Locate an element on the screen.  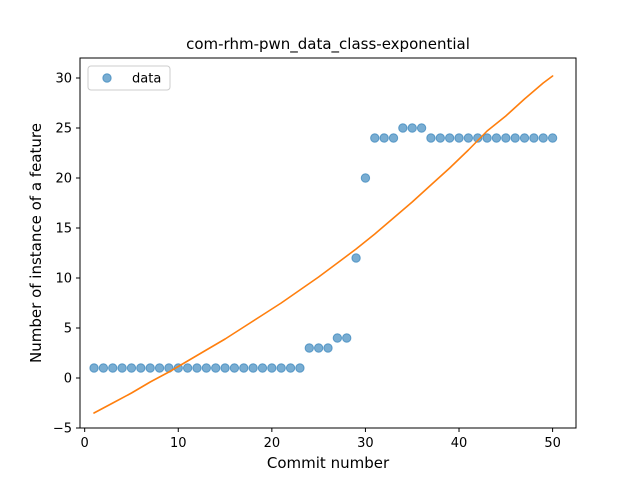
x-tick-label: 30 is located at coordinates (365, 443).